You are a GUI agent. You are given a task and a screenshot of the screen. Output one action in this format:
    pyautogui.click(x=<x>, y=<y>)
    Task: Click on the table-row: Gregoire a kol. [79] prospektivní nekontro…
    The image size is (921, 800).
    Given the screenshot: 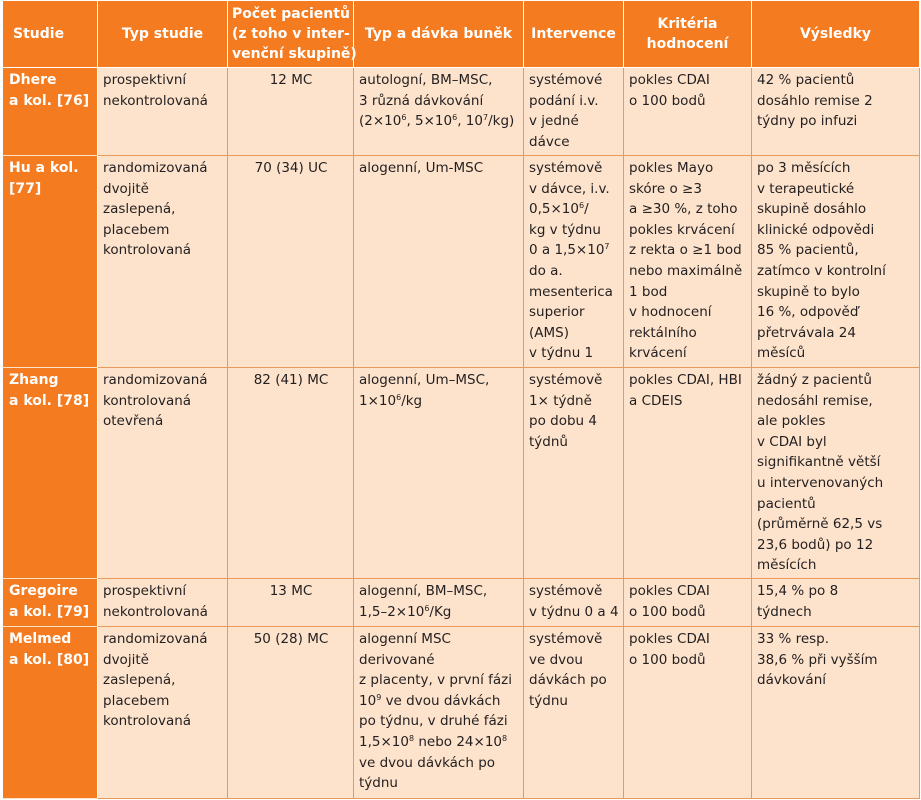 What is the action you would take?
    pyautogui.click(x=461, y=602)
    